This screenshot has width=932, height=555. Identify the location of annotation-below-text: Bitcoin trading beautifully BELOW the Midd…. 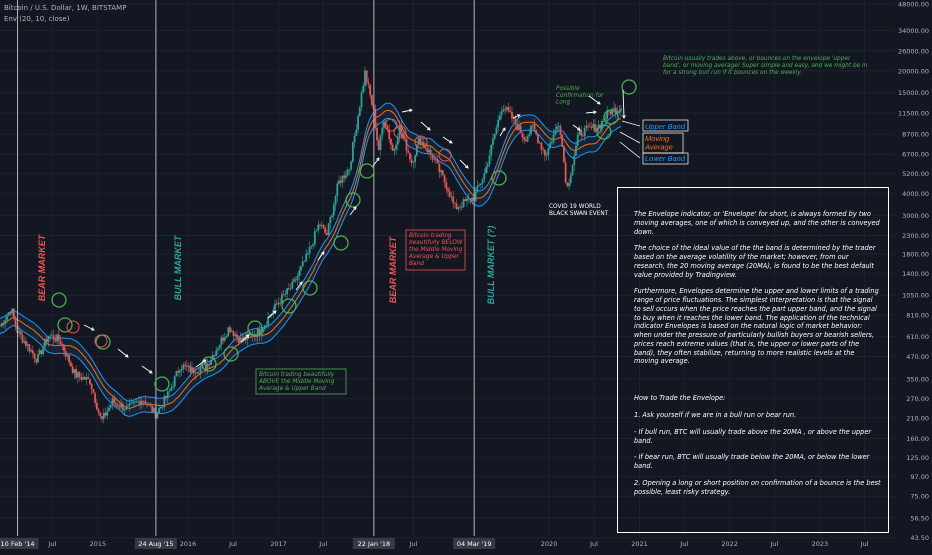
(435, 250).